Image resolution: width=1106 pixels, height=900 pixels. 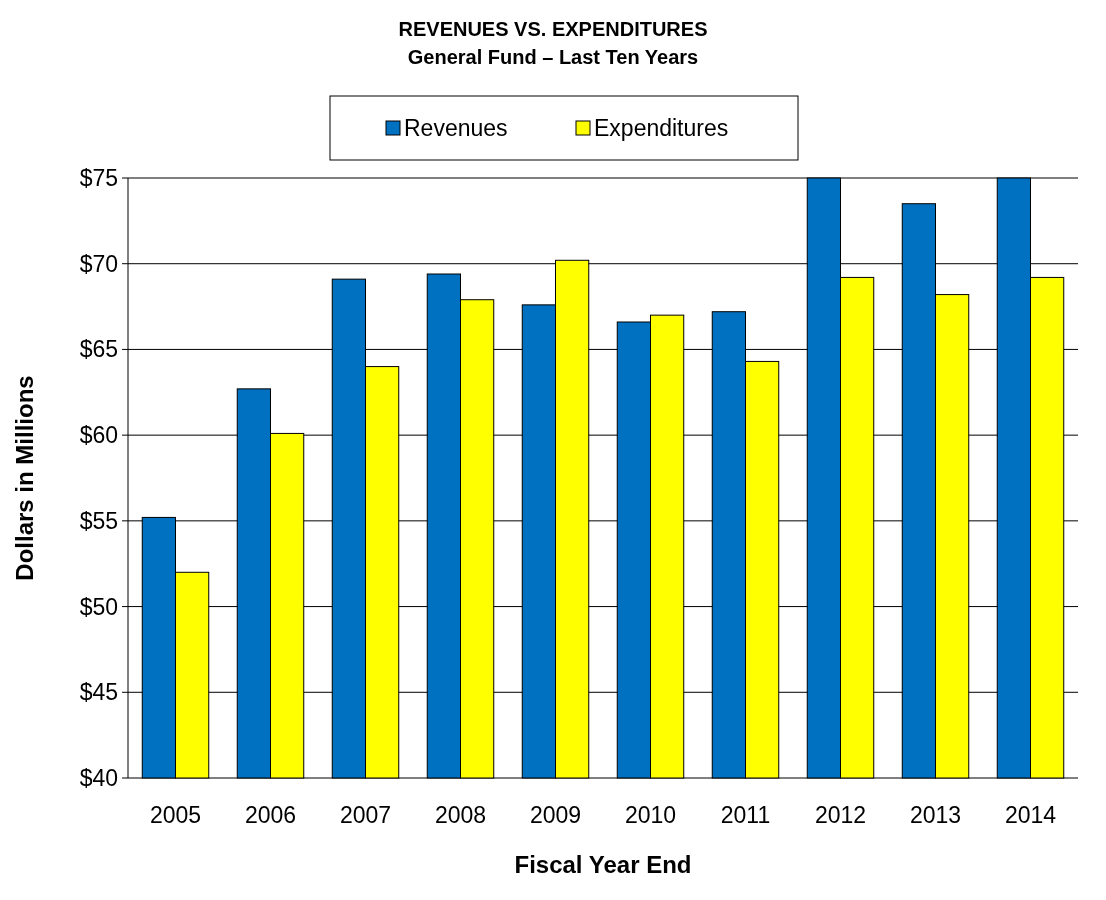 I want to click on x-tick-label: 2010, so click(x=650, y=815).